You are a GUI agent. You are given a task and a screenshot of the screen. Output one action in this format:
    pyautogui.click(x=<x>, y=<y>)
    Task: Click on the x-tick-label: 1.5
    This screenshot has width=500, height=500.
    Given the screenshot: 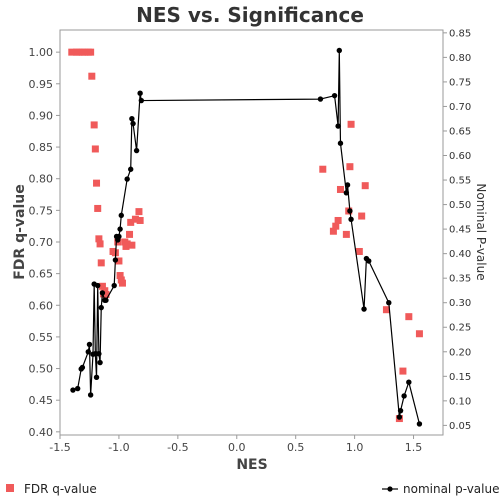 What is the action you would take?
    pyautogui.click(x=414, y=447)
    